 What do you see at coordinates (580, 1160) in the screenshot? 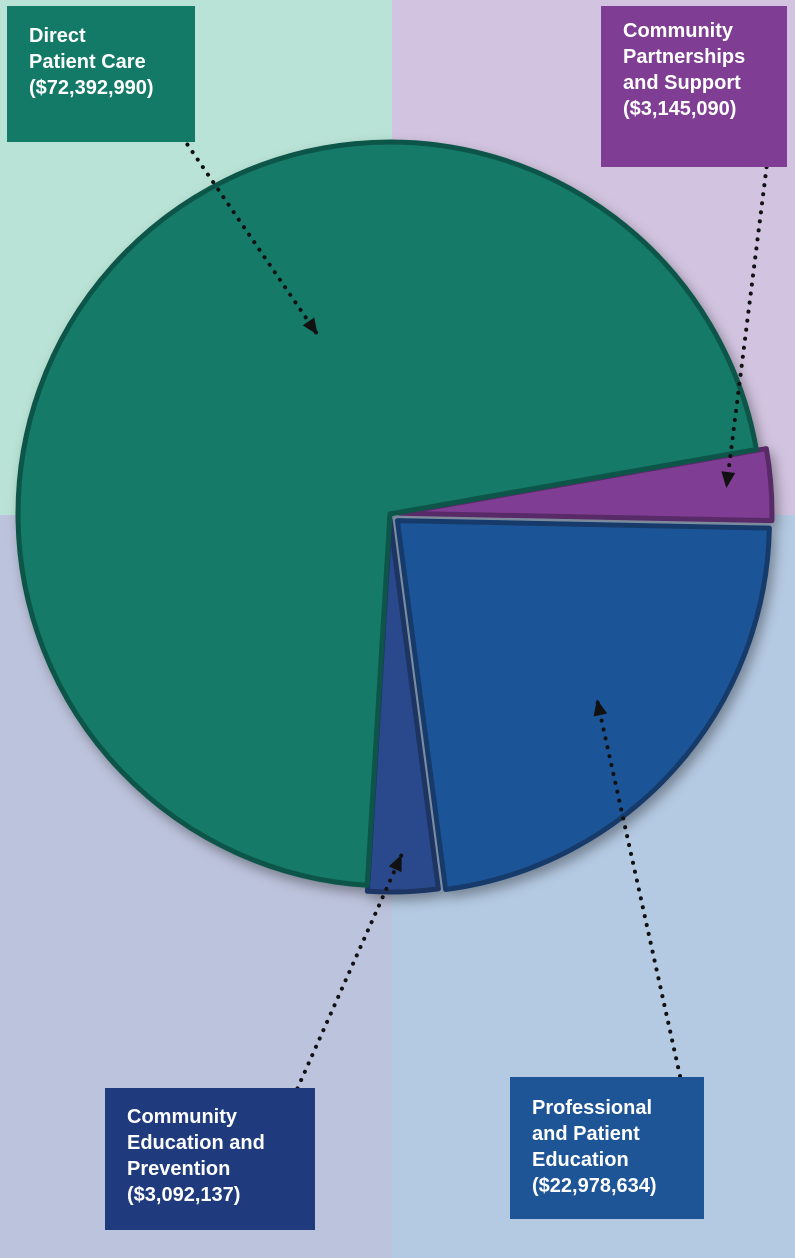
I see `label-line: Education` at bounding box center [580, 1160].